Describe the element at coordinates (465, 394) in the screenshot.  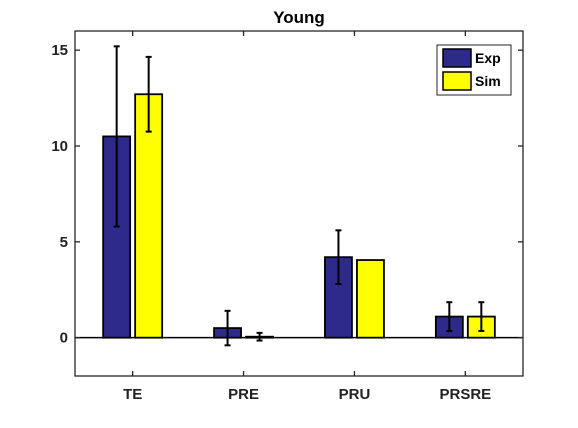
I see `x-tick-label-prsre: PRSRE` at that location.